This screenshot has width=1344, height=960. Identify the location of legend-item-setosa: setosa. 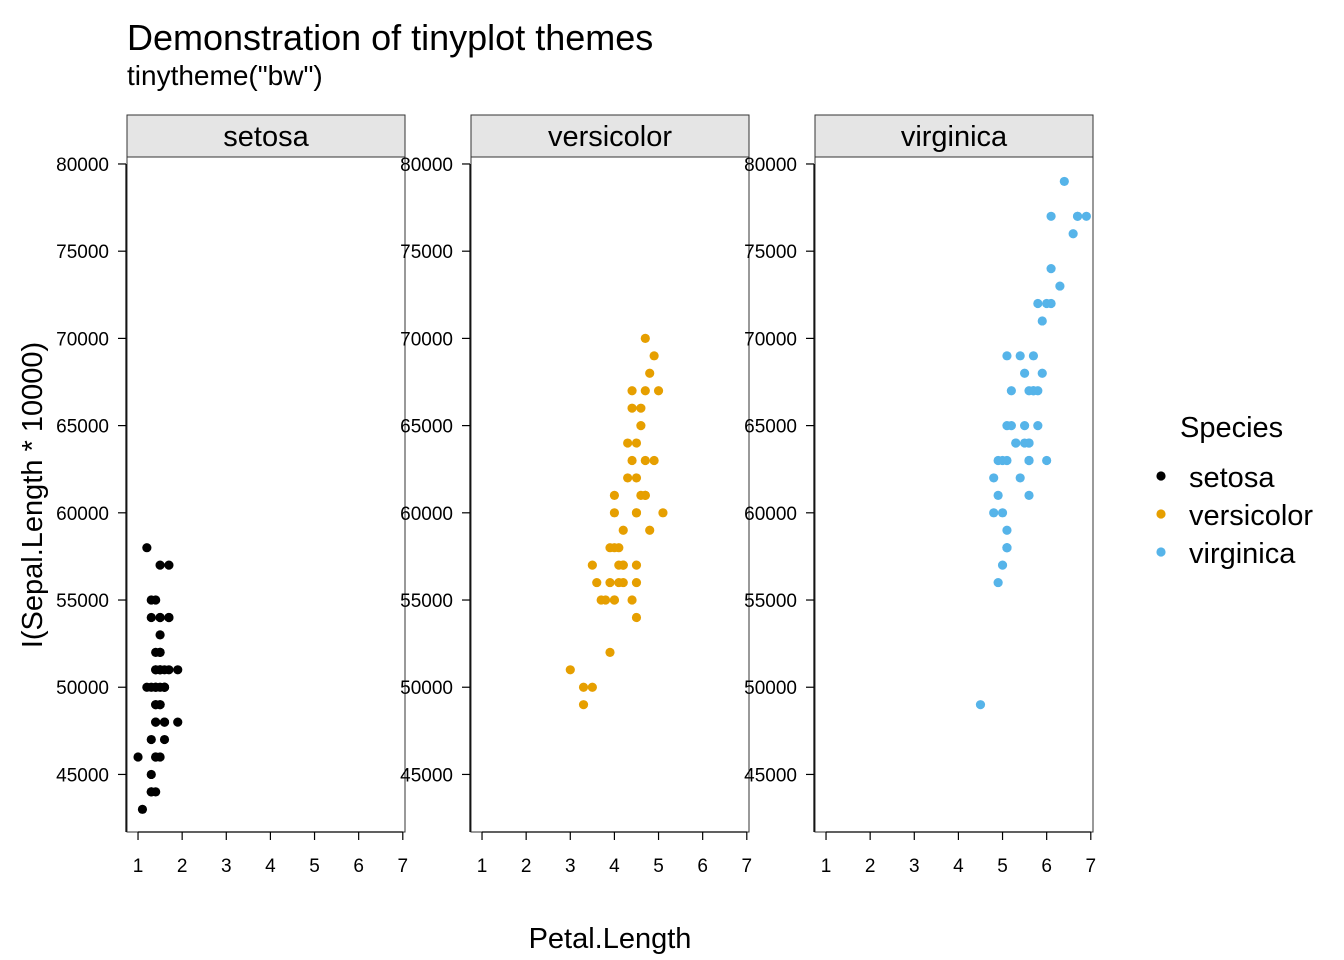
(1215, 478).